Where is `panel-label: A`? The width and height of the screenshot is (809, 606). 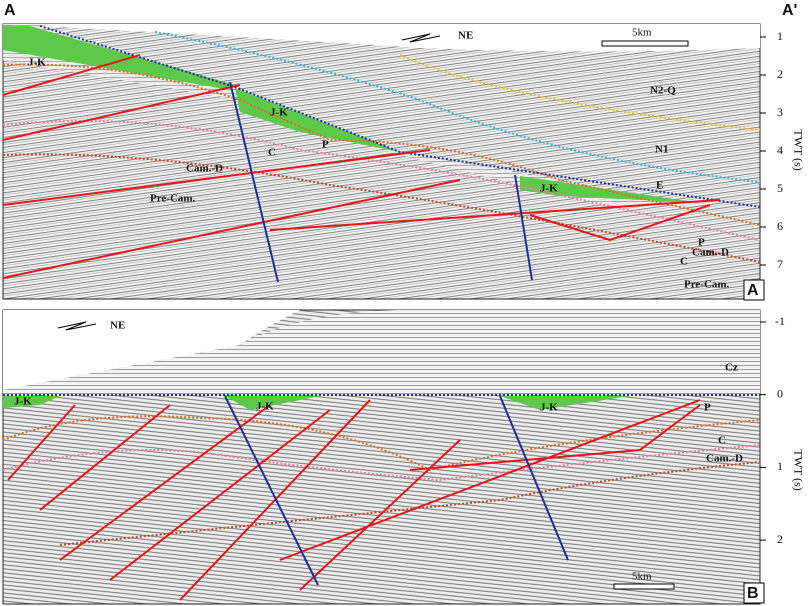 panel-label: A is located at coordinates (753, 290).